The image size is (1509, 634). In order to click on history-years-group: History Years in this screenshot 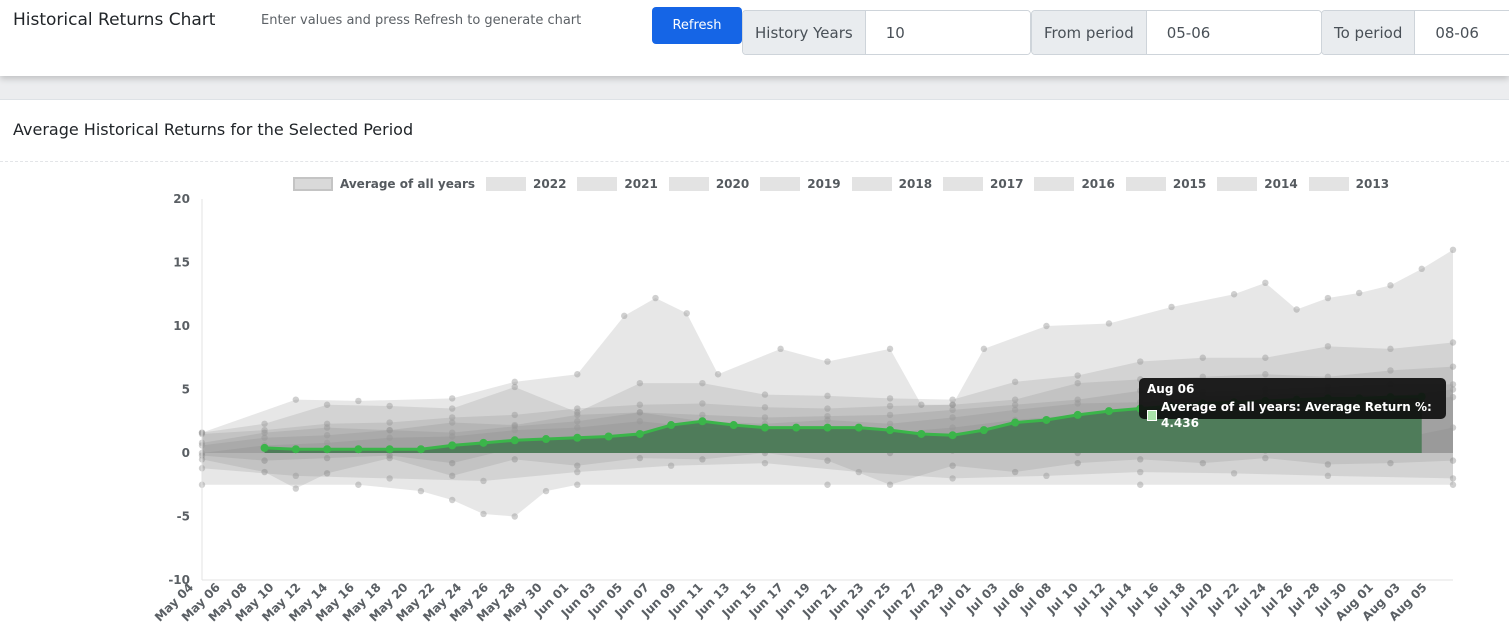, I will do `click(886, 32)`.